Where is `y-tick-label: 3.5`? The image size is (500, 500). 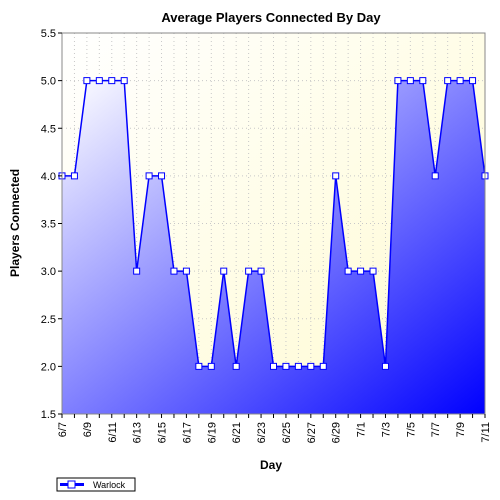 y-tick-label: 3.5 is located at coordinates (48, 225).